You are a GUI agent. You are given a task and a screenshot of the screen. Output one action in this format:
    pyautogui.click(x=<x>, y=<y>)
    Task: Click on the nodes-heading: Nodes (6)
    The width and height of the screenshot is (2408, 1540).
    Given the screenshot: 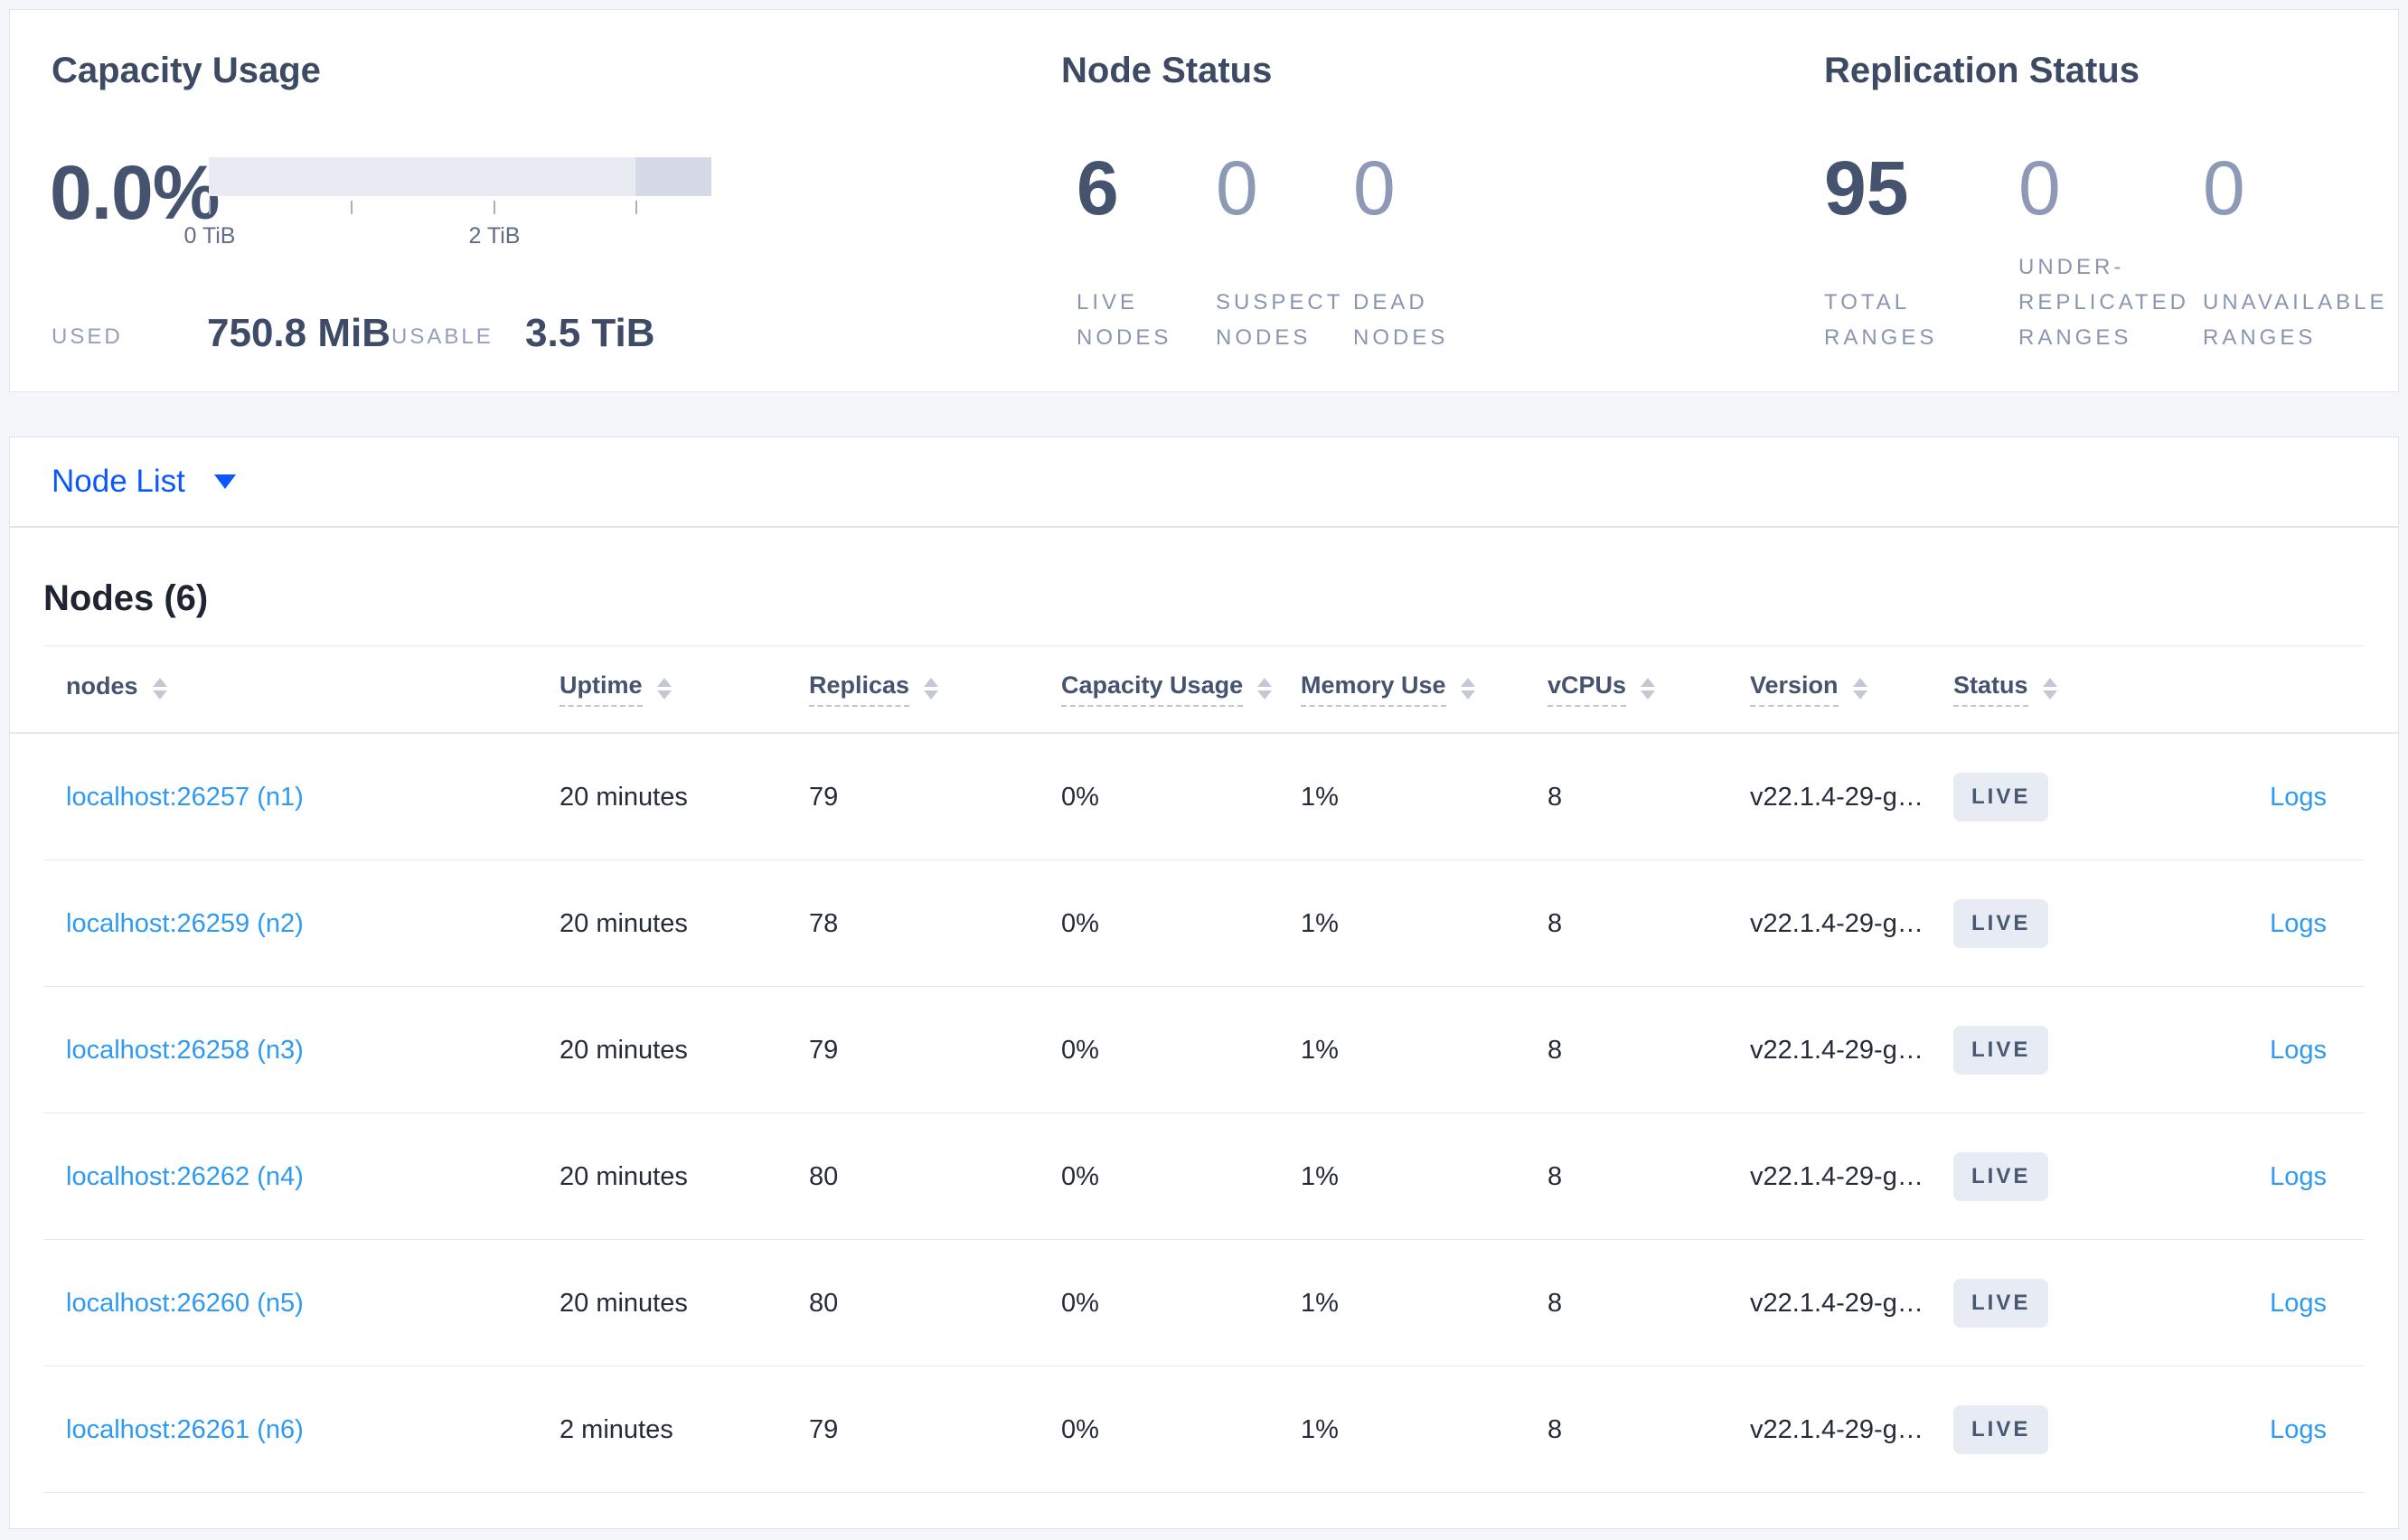 What is the action you would take?
    pyautogui.click(x=126, y=598)
    